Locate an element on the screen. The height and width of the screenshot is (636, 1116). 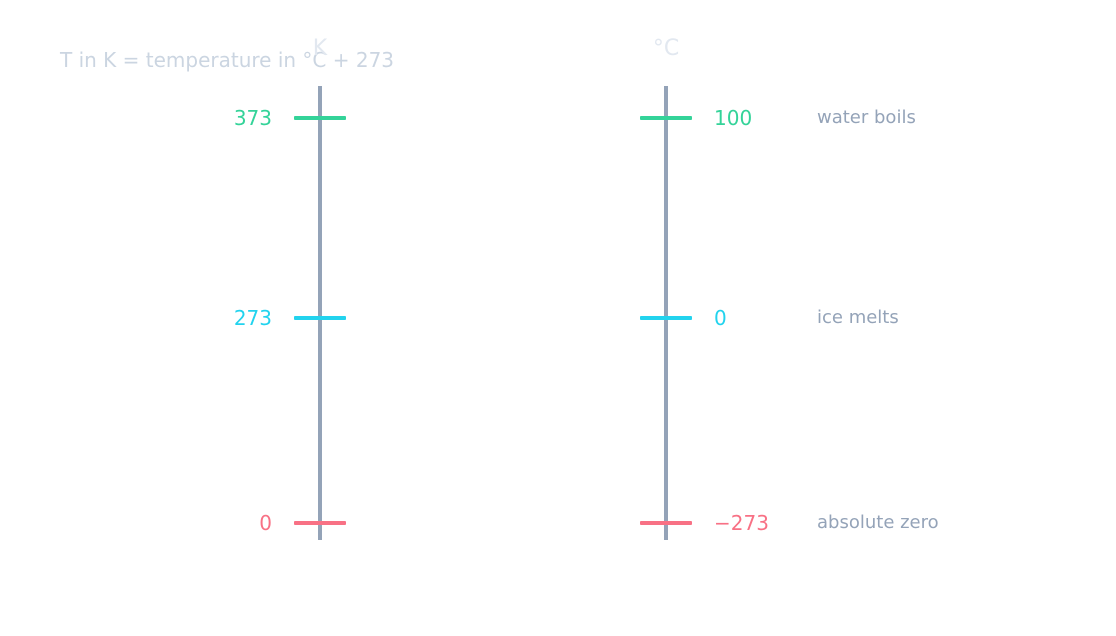
description-ice-melts: ice melts is located at coordinates (858, 317).